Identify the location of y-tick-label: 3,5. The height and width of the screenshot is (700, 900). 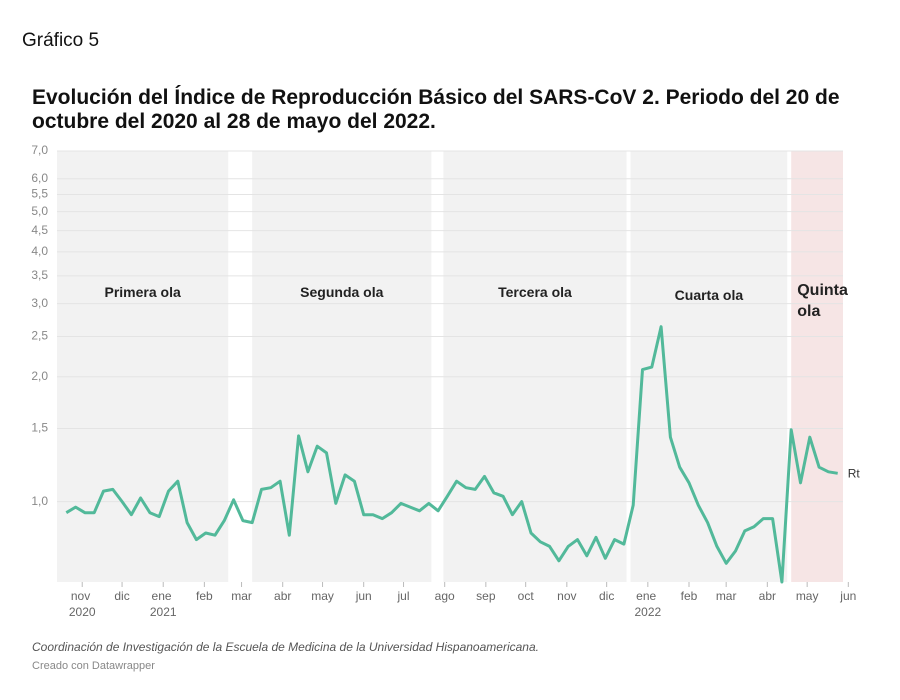
(39, 275).